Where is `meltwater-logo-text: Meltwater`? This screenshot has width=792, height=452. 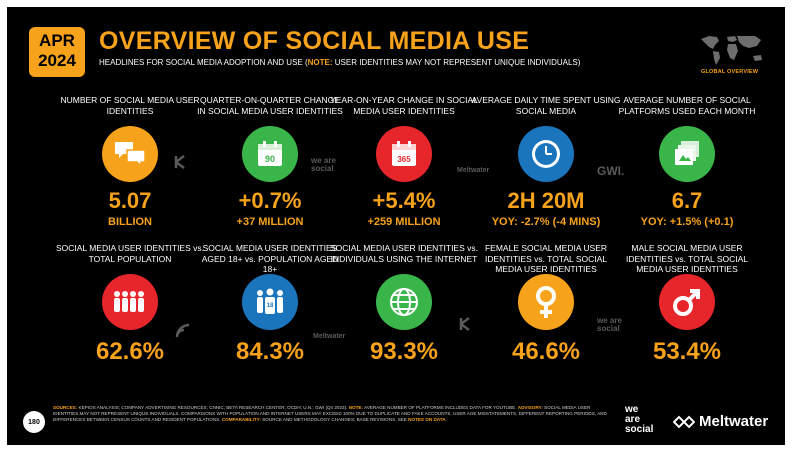 meltwater-logo-text: Meltwater is located at coordinates (734, 421).